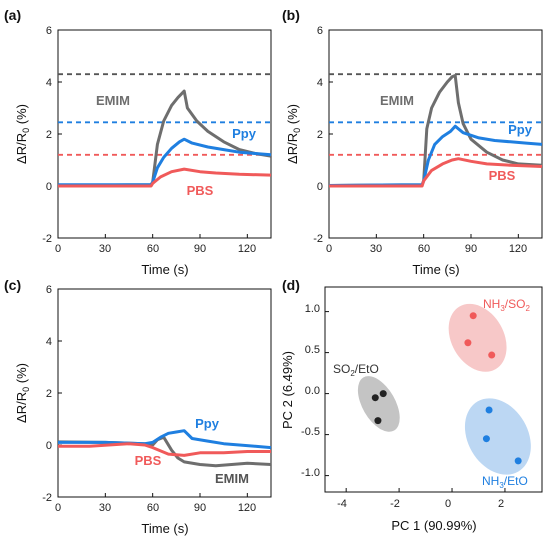 The height and width of the screenshot is (543, 550). I want to click on panel-c-xticks: 0 30 60 90 120, so click(155, 508).